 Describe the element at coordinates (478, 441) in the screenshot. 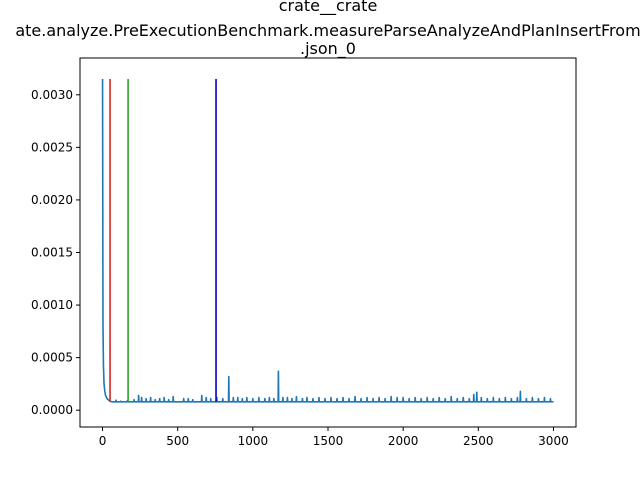

I see `x-tick-label: 2500` at that location.